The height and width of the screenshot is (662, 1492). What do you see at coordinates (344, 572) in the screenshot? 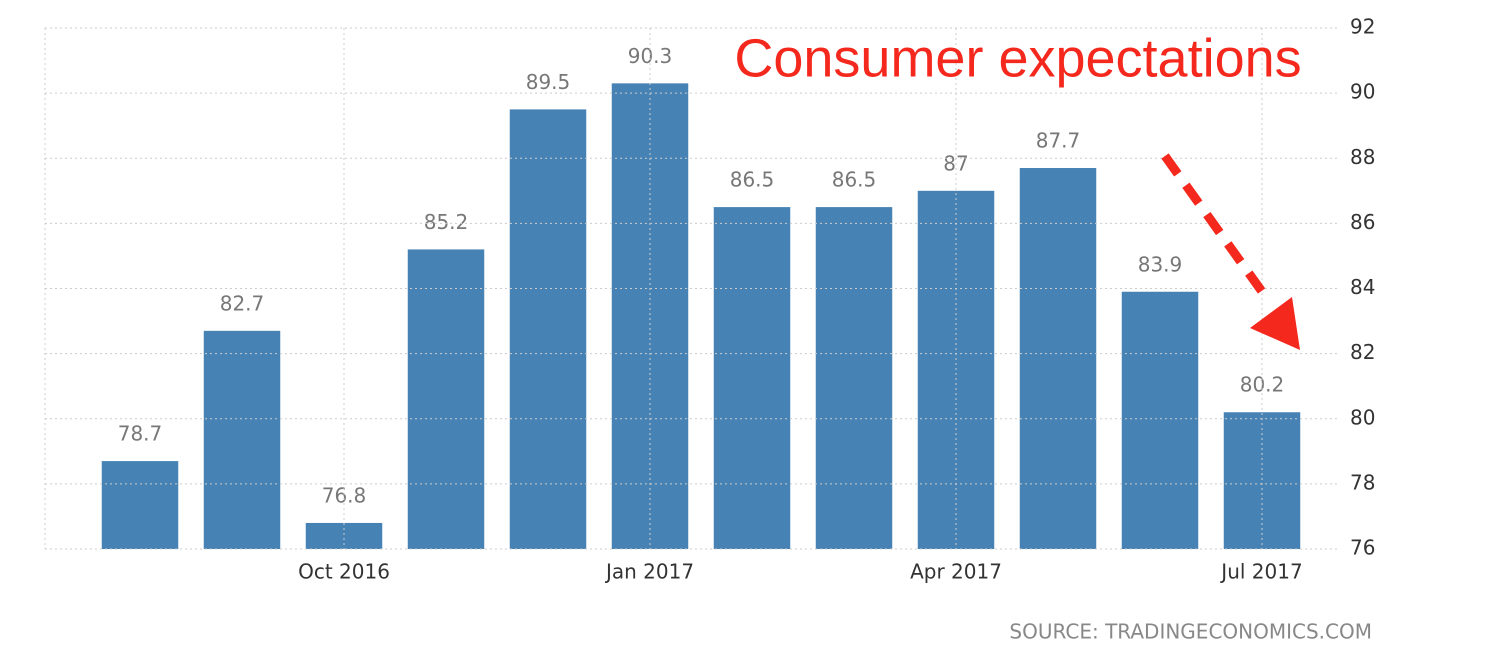
I see `x-tick-label: Oct 2016` at bounding box center [344, 572].